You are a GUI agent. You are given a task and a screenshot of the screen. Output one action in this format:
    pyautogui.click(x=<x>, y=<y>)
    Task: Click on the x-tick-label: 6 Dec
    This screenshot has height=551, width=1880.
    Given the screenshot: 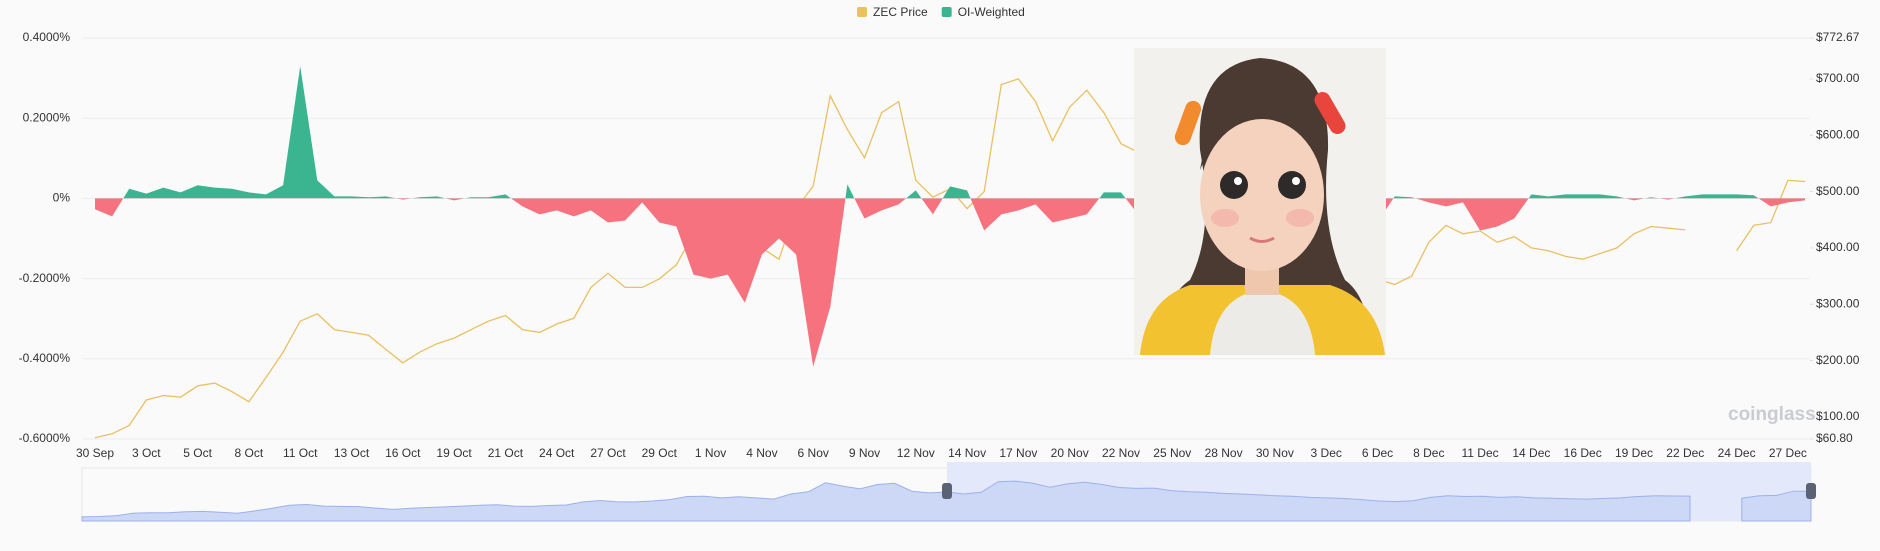 What is the action you would take?
    pyautogui.click(x=1377, y=453)
    